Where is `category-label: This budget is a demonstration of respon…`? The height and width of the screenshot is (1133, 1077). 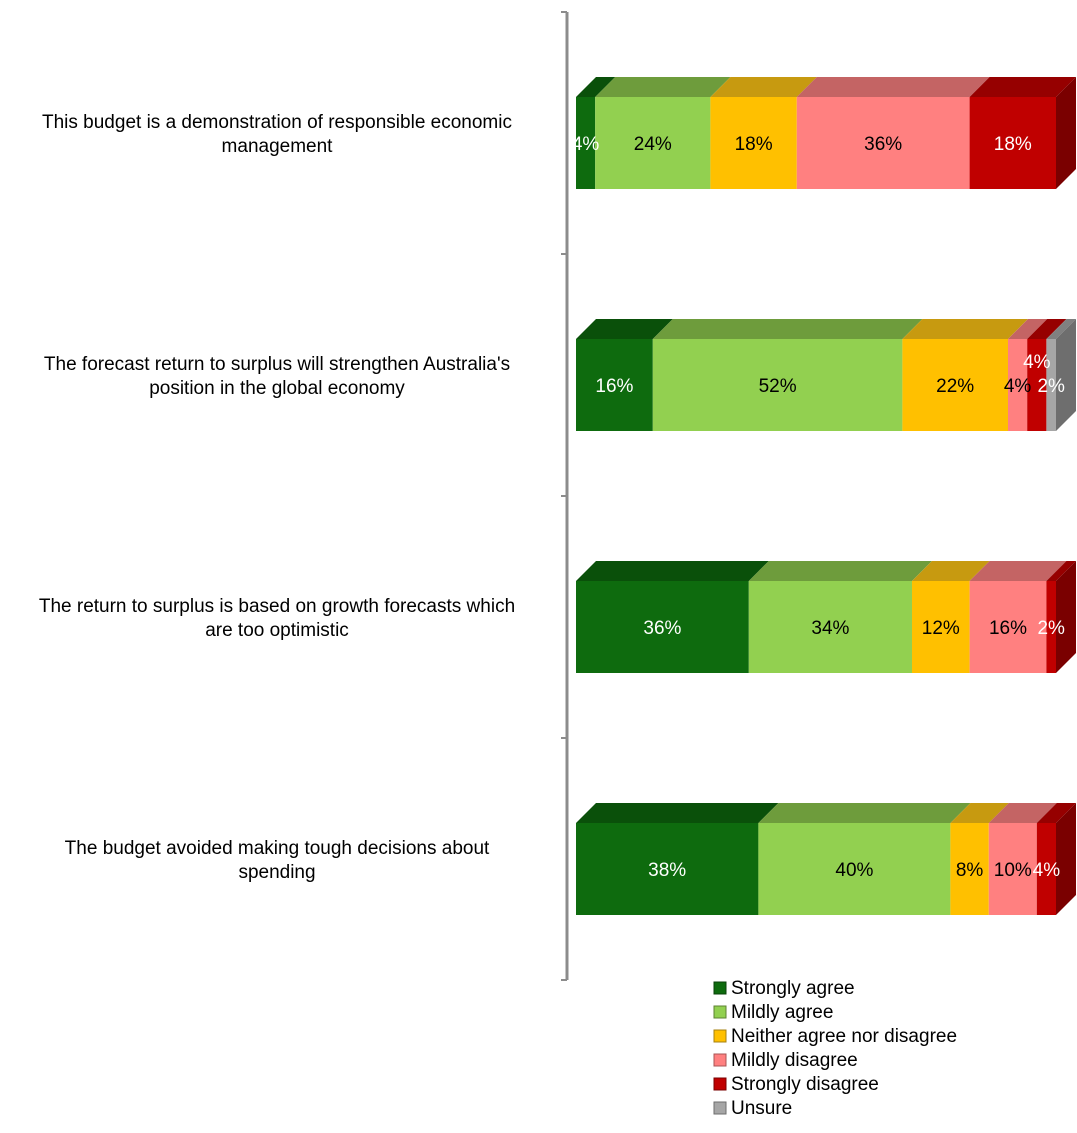 category-label: This budget is a demonstration of respon… is located at coordinates (277, 134).